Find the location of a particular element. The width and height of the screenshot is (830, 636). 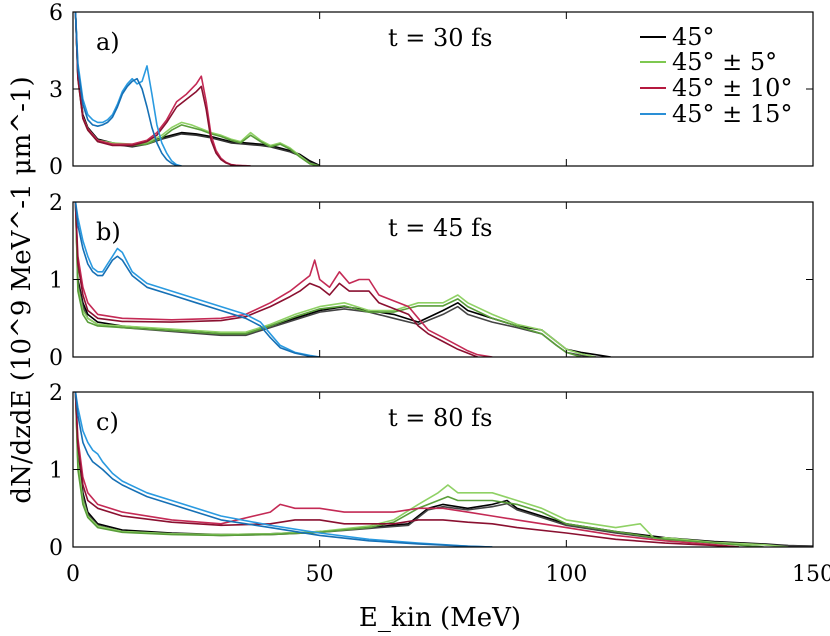

y-tick-label: 3 is located at coordinates (56, 90).